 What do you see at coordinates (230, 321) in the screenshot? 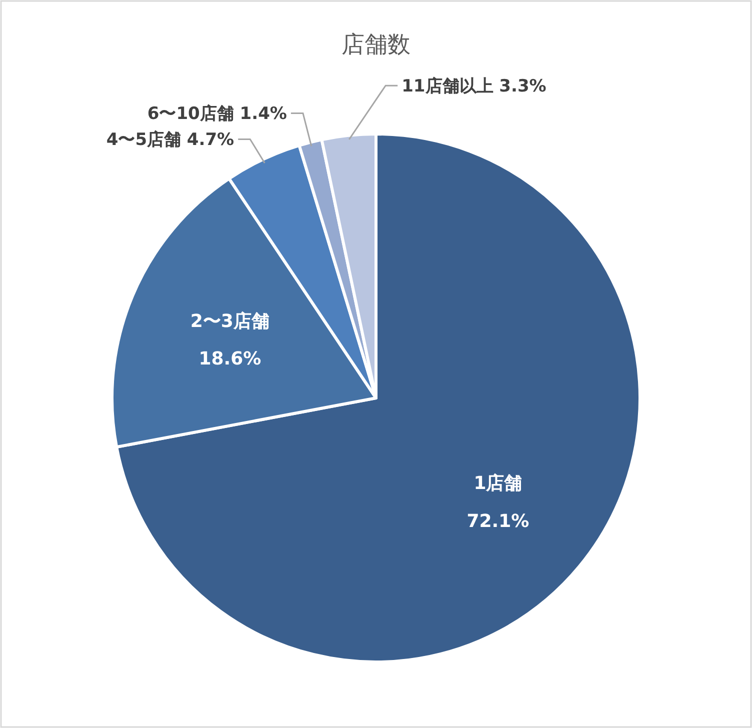
I see `slice-label: 2〜3店舗` at bounding box center [230, 321].